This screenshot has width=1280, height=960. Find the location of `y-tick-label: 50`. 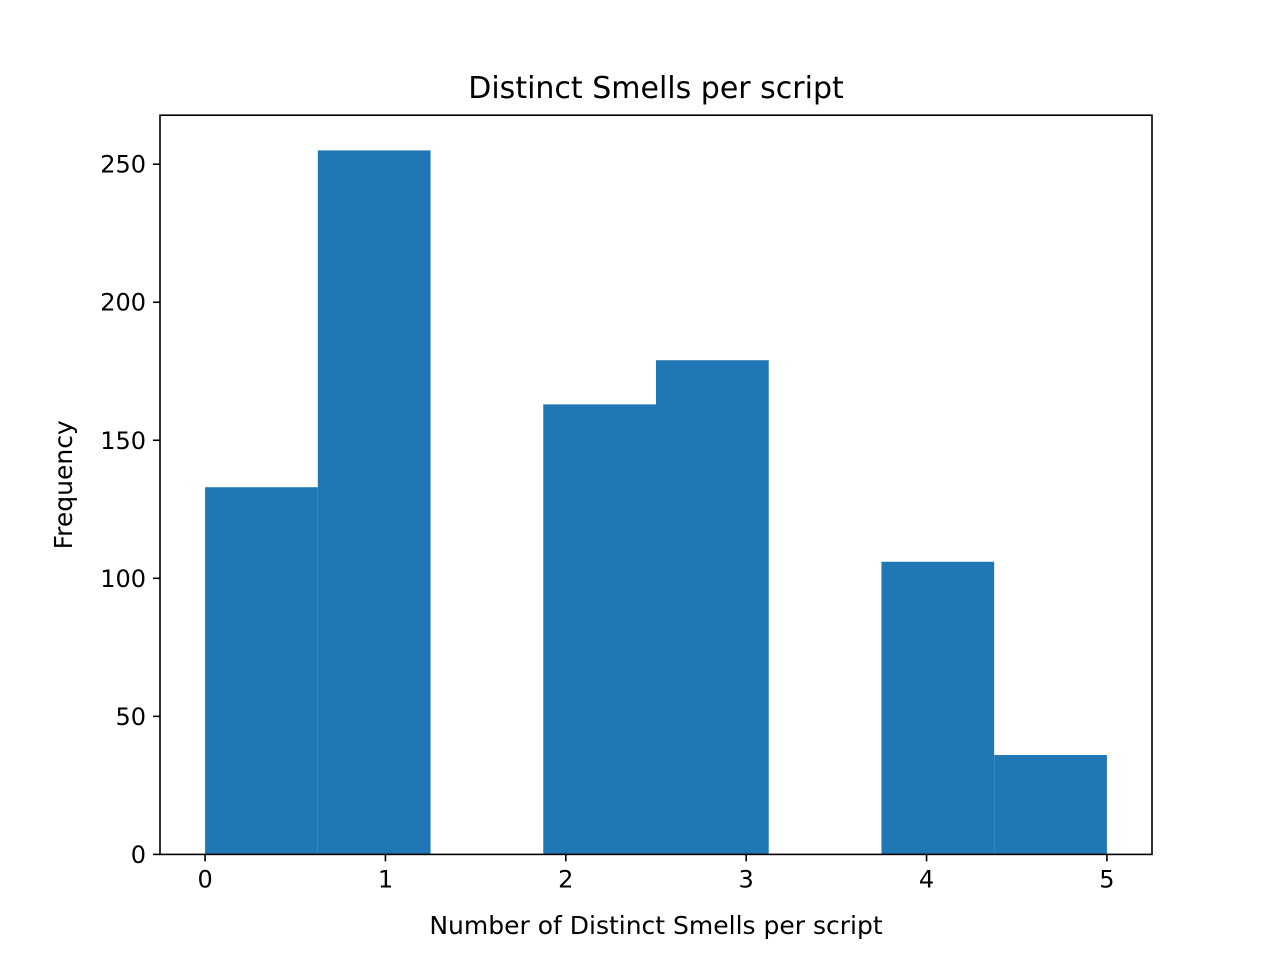

y-tick-label: 50 is located at coordinates (130, 717).